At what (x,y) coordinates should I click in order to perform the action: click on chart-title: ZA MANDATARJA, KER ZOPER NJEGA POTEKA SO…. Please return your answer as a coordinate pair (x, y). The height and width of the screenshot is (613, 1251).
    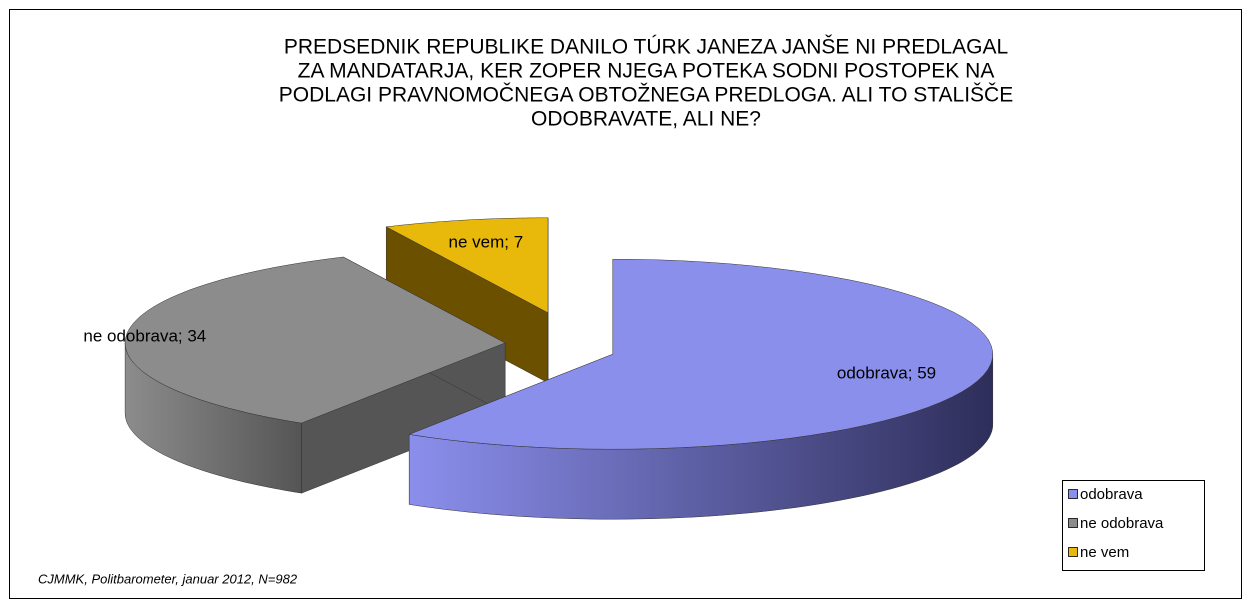
    Looking at the image, I should click on (646, 71).